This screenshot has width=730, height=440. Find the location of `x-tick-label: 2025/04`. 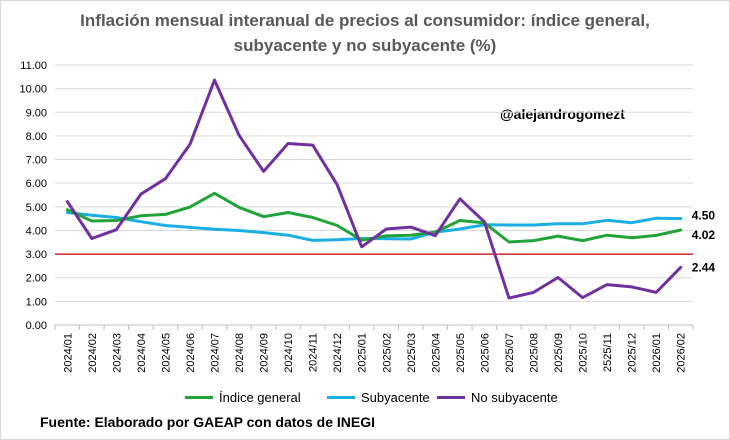

x-tick-label: 2025/04 is located at coordinates (436, 353).